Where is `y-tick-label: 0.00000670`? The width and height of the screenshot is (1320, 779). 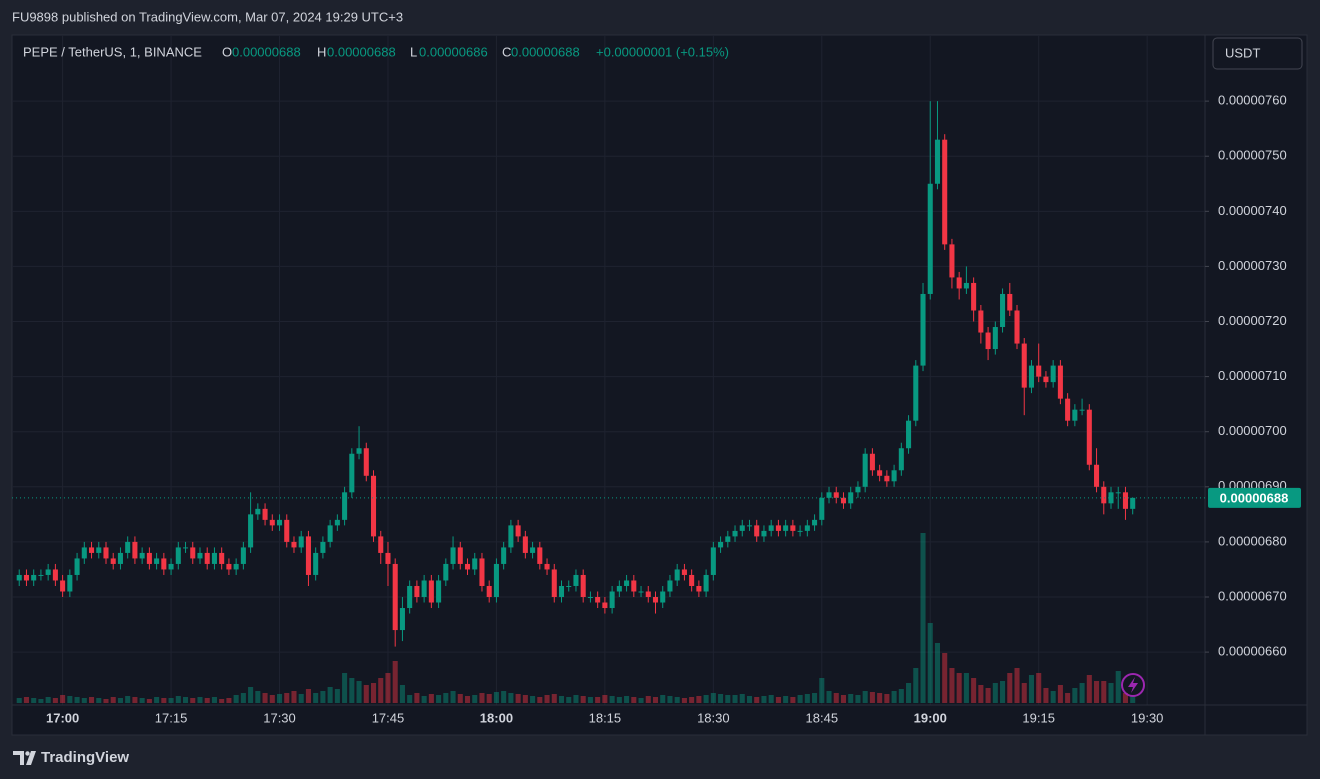 y-tick-label: 0.00000670 is located at coordinates (1252, 595).